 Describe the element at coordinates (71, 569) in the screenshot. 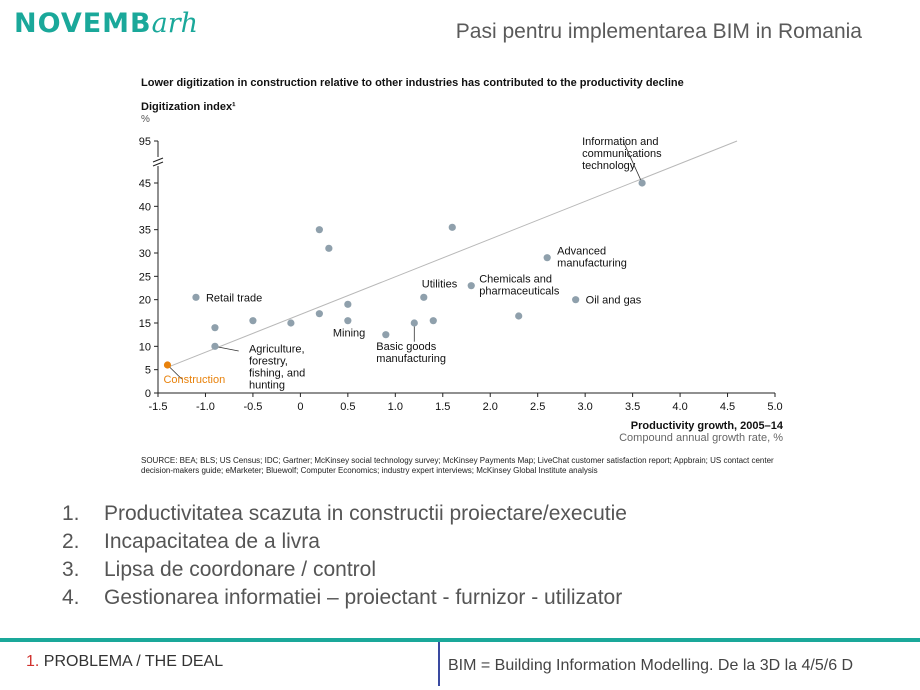

I see `list-item-number: 3.` at that location.